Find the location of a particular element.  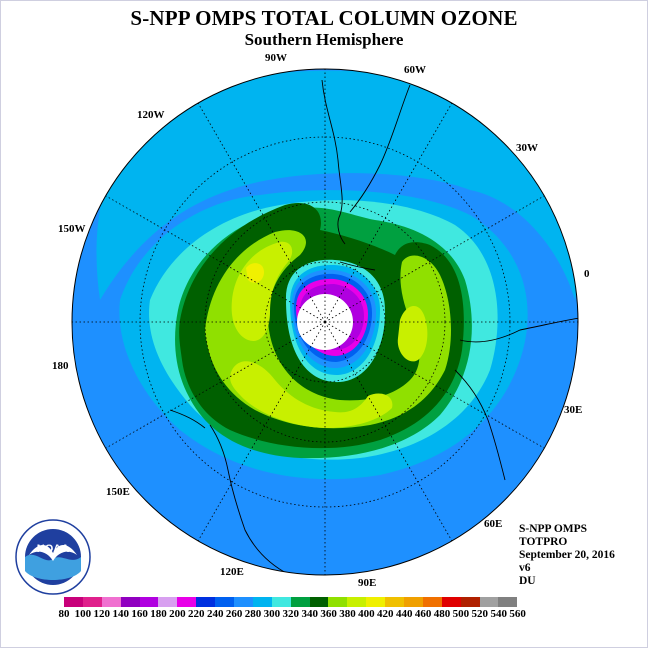

colorbar-tick-label: 200 is located at coordinates (177, 614).